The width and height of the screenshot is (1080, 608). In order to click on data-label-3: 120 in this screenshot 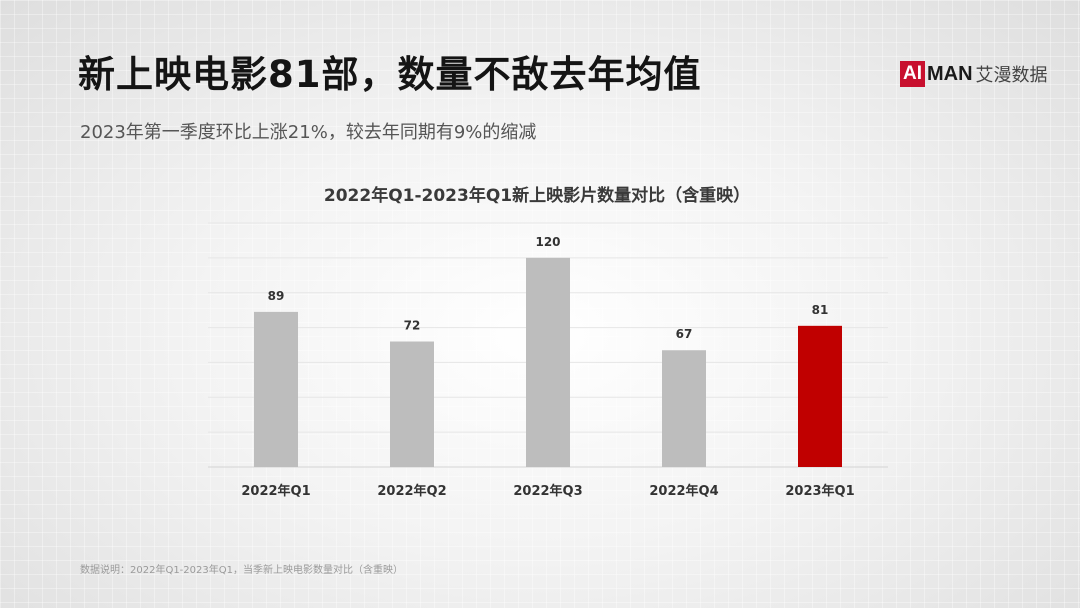, I will do `click(547, 242)`.